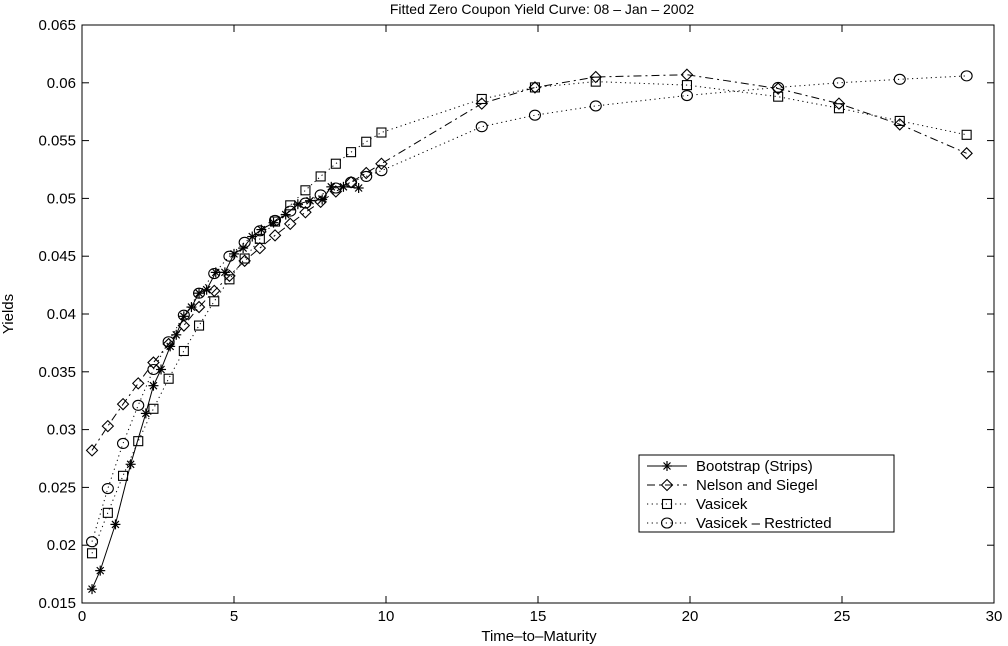 The width and height of the screenshot is (1008, 646). What do you see at coordinates (757, 485) in the screenshot?
I see `legend-label: Nelson and Siegel` at bounding box center [757, 485].